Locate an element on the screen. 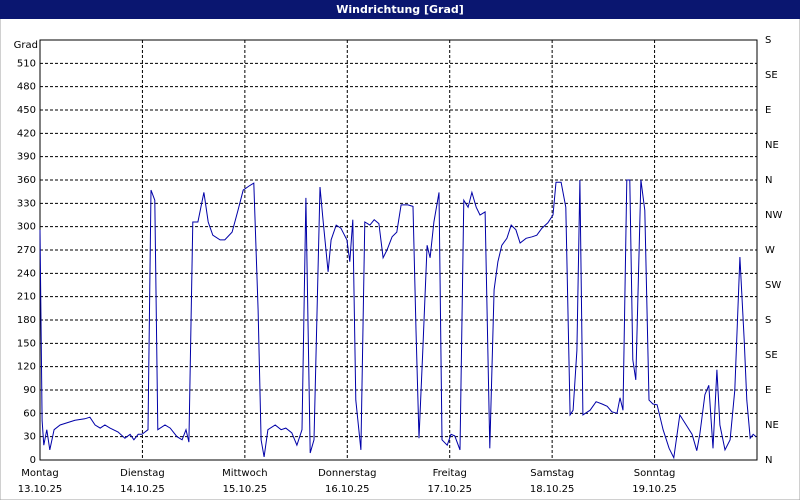 The image size is (800, 500). y-tick-label: 330 is located at coordinates (26, 203).